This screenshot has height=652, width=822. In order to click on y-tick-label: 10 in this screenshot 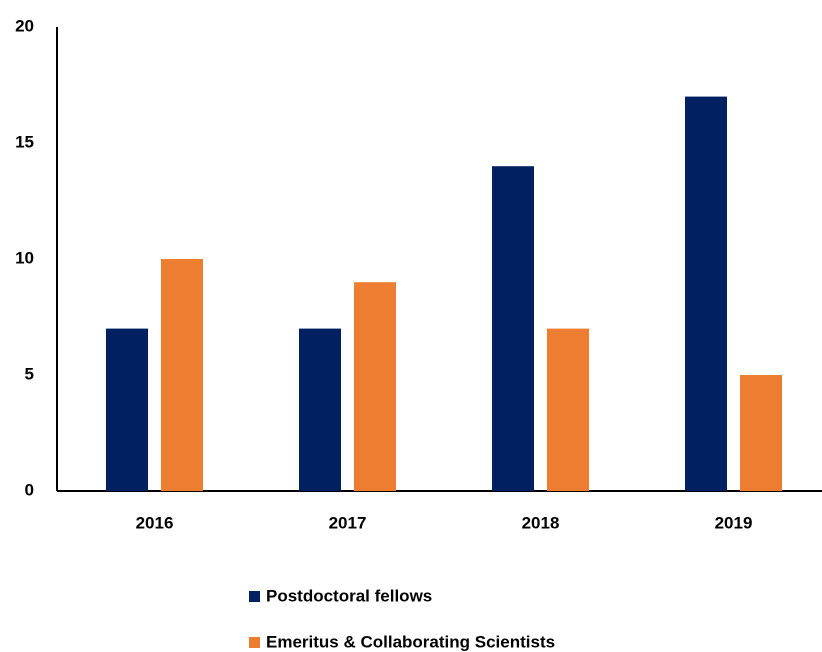, I will do `click(24, 257)`.